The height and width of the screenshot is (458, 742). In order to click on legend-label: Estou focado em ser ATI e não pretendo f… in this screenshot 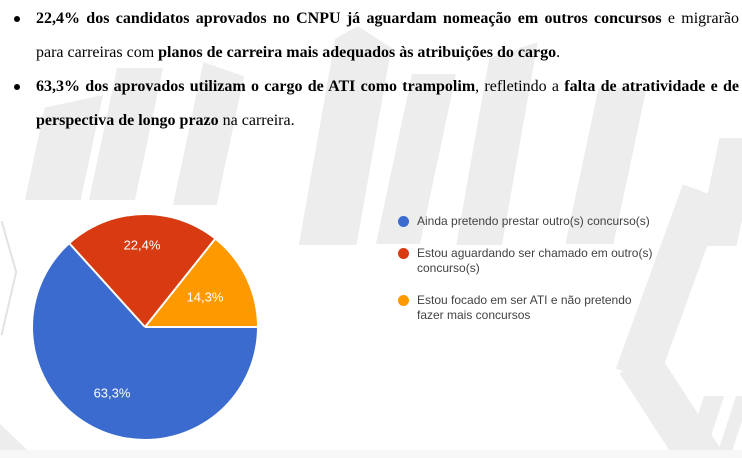, I will do `click(524, 307)`.